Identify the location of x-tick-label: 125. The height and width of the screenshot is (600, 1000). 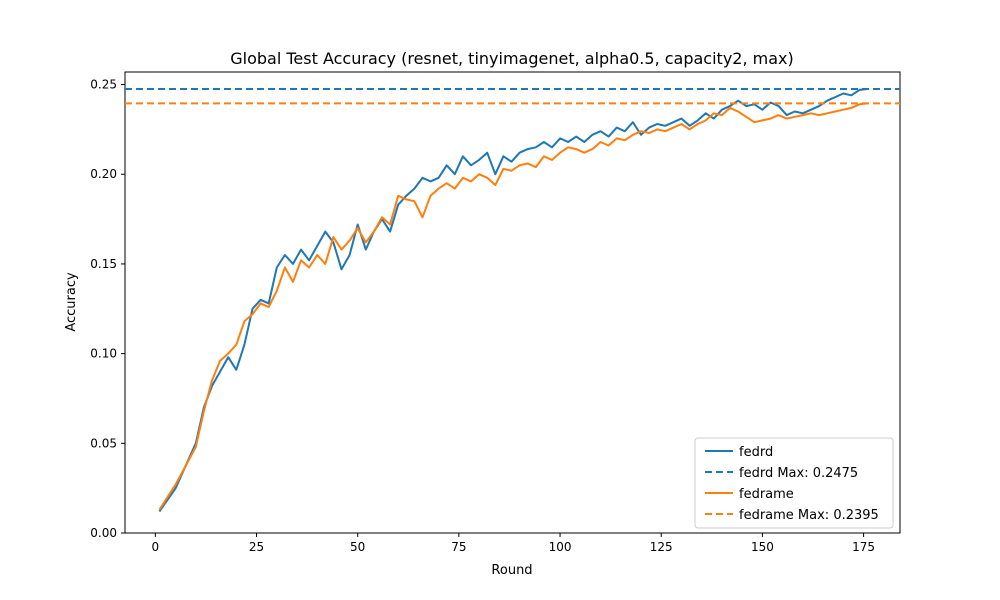
(661, 547).